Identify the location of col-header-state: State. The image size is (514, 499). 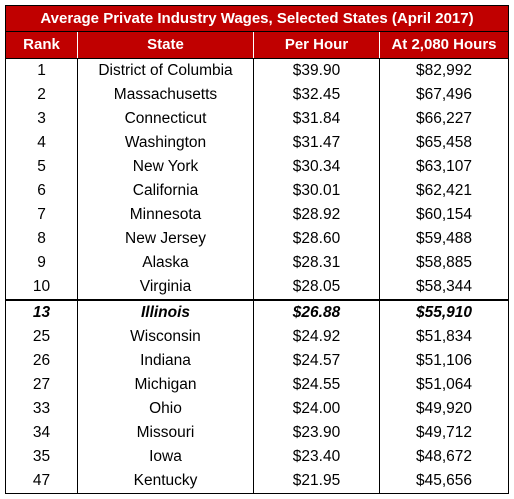
(166, 45).